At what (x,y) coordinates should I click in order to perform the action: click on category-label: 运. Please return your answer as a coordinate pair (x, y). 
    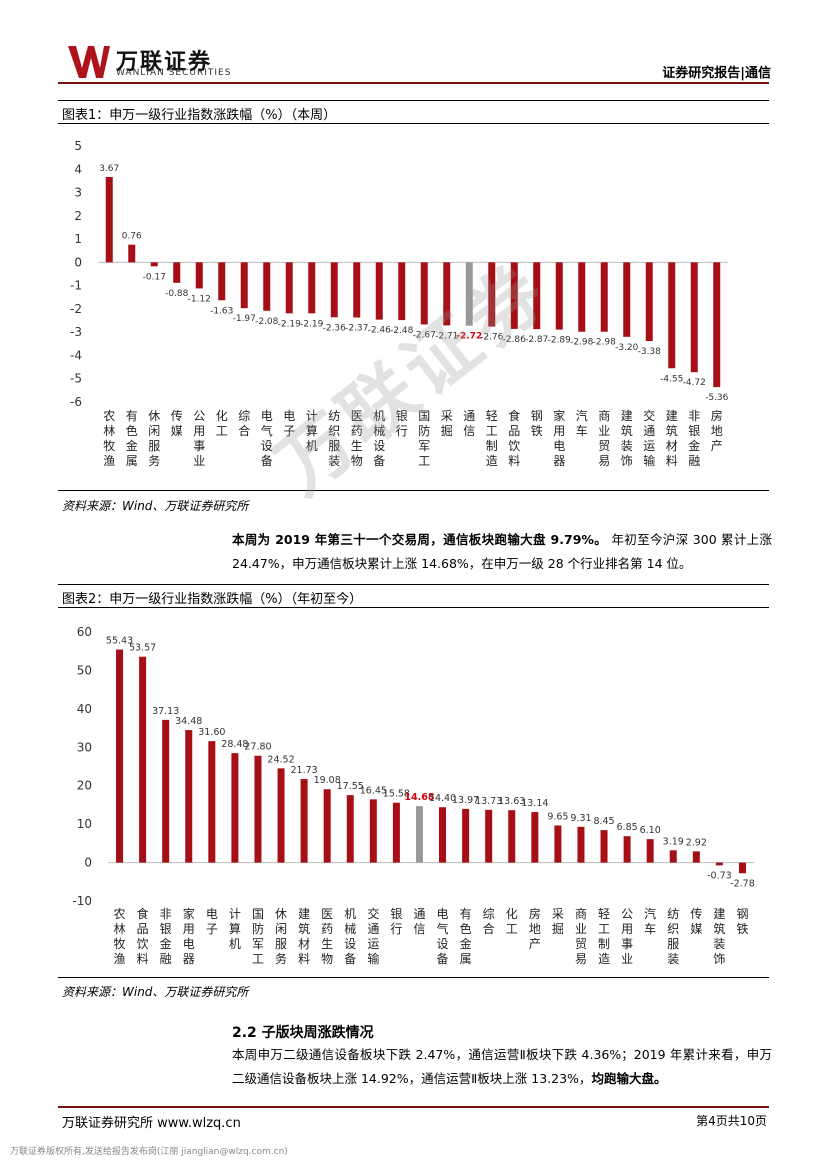
    Looking at the image, I should click on (649, 446).